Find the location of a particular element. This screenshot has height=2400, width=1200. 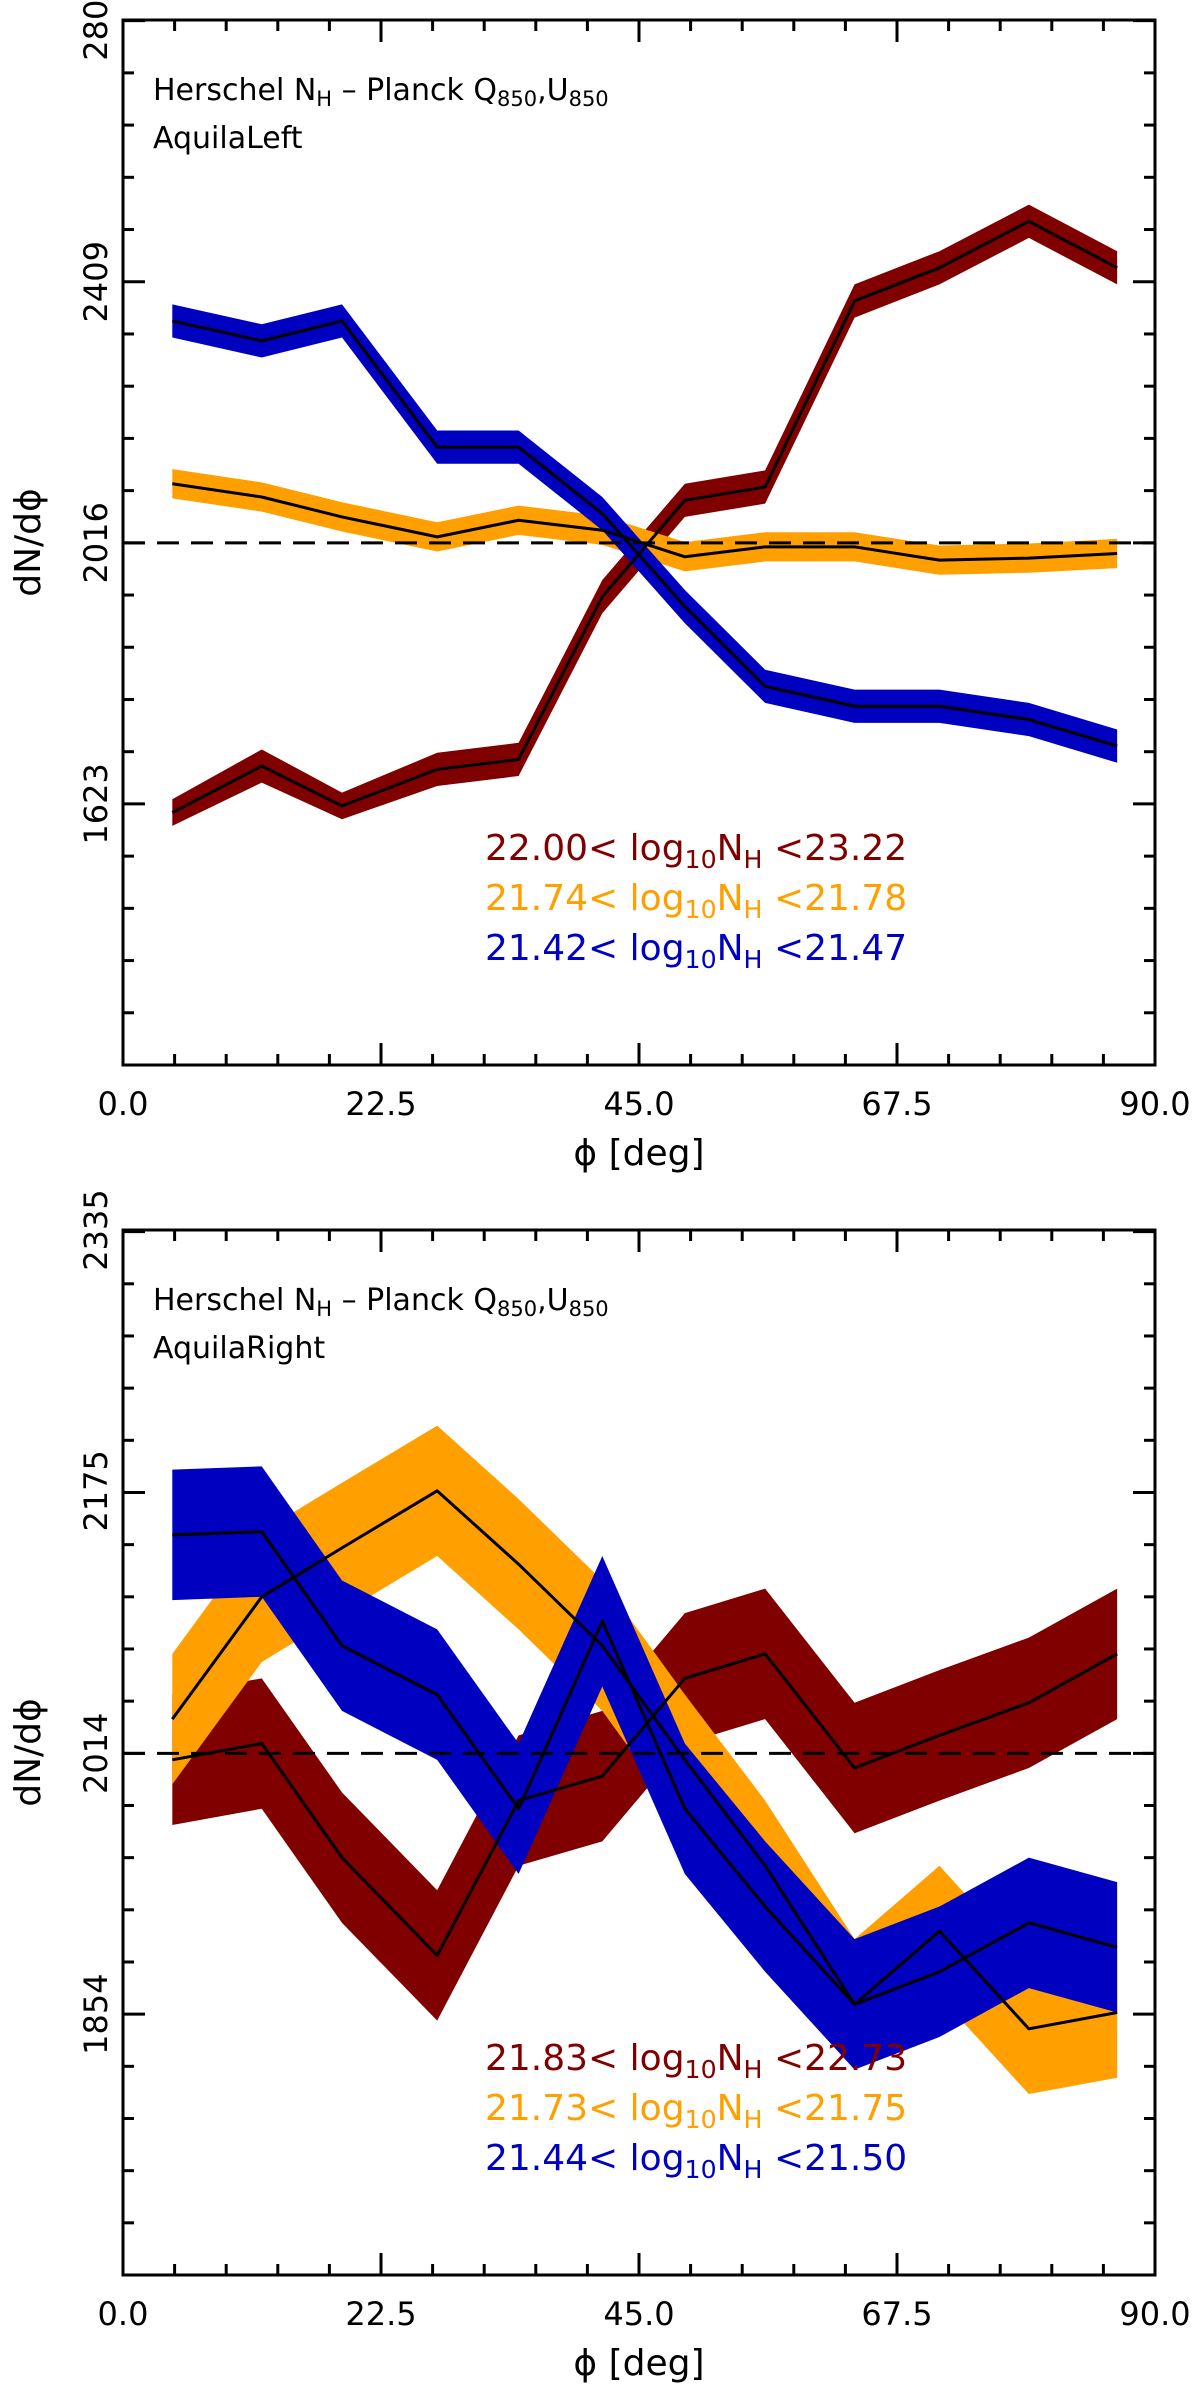

y-tick-label: 2014 is located at coordinates (96, 1753).